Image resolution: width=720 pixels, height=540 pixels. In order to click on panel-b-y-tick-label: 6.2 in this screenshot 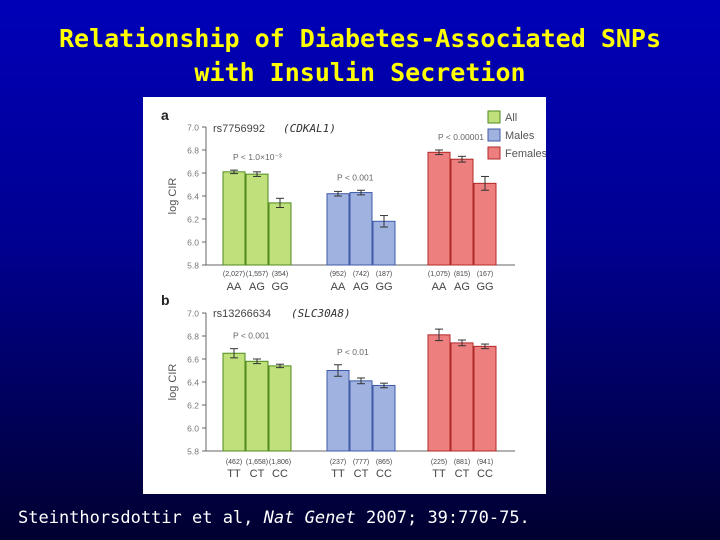, I will do `click(193, 406)`.